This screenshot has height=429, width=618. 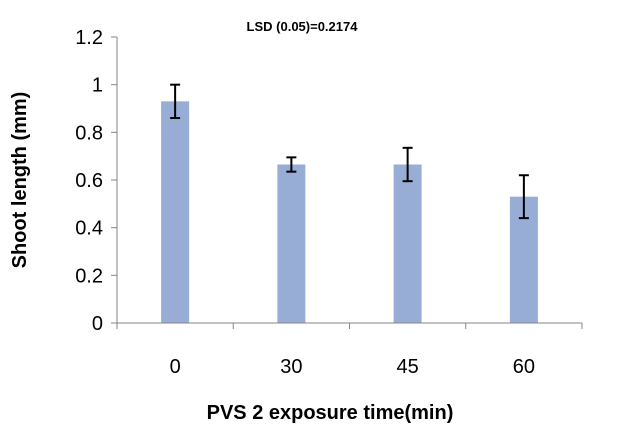 I want to click on y-tick-label: 0.8, so click(x=89, y=133).